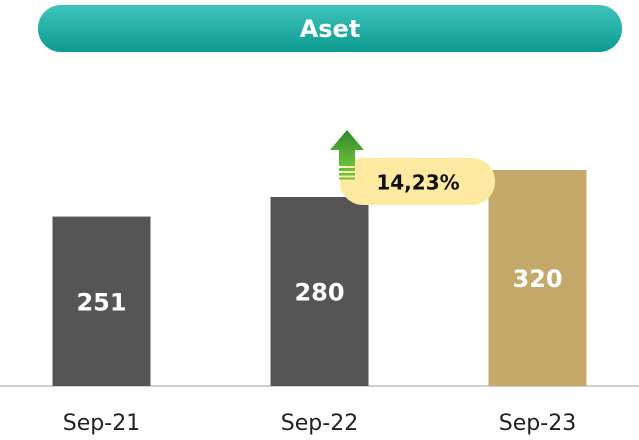  I want to click on x-tick-label: Sep-21, so click(101, 423).